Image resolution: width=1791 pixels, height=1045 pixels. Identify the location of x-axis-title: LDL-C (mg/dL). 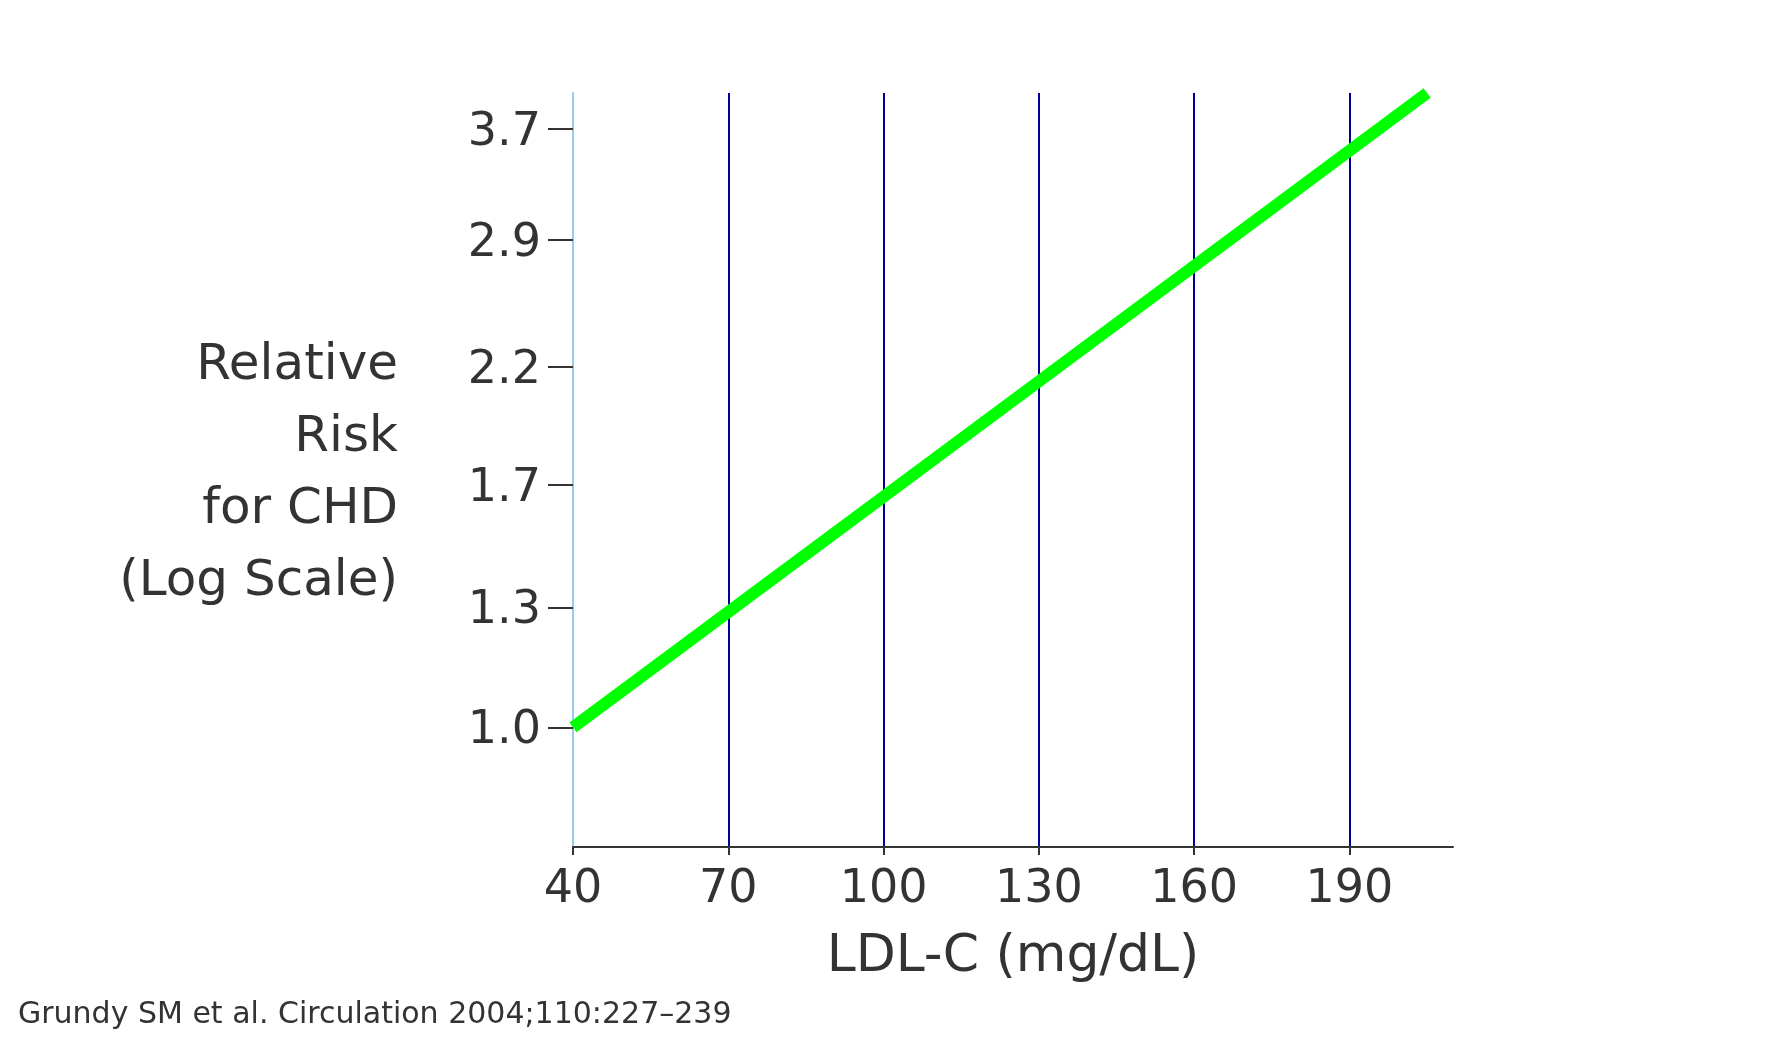
(1013, 953).